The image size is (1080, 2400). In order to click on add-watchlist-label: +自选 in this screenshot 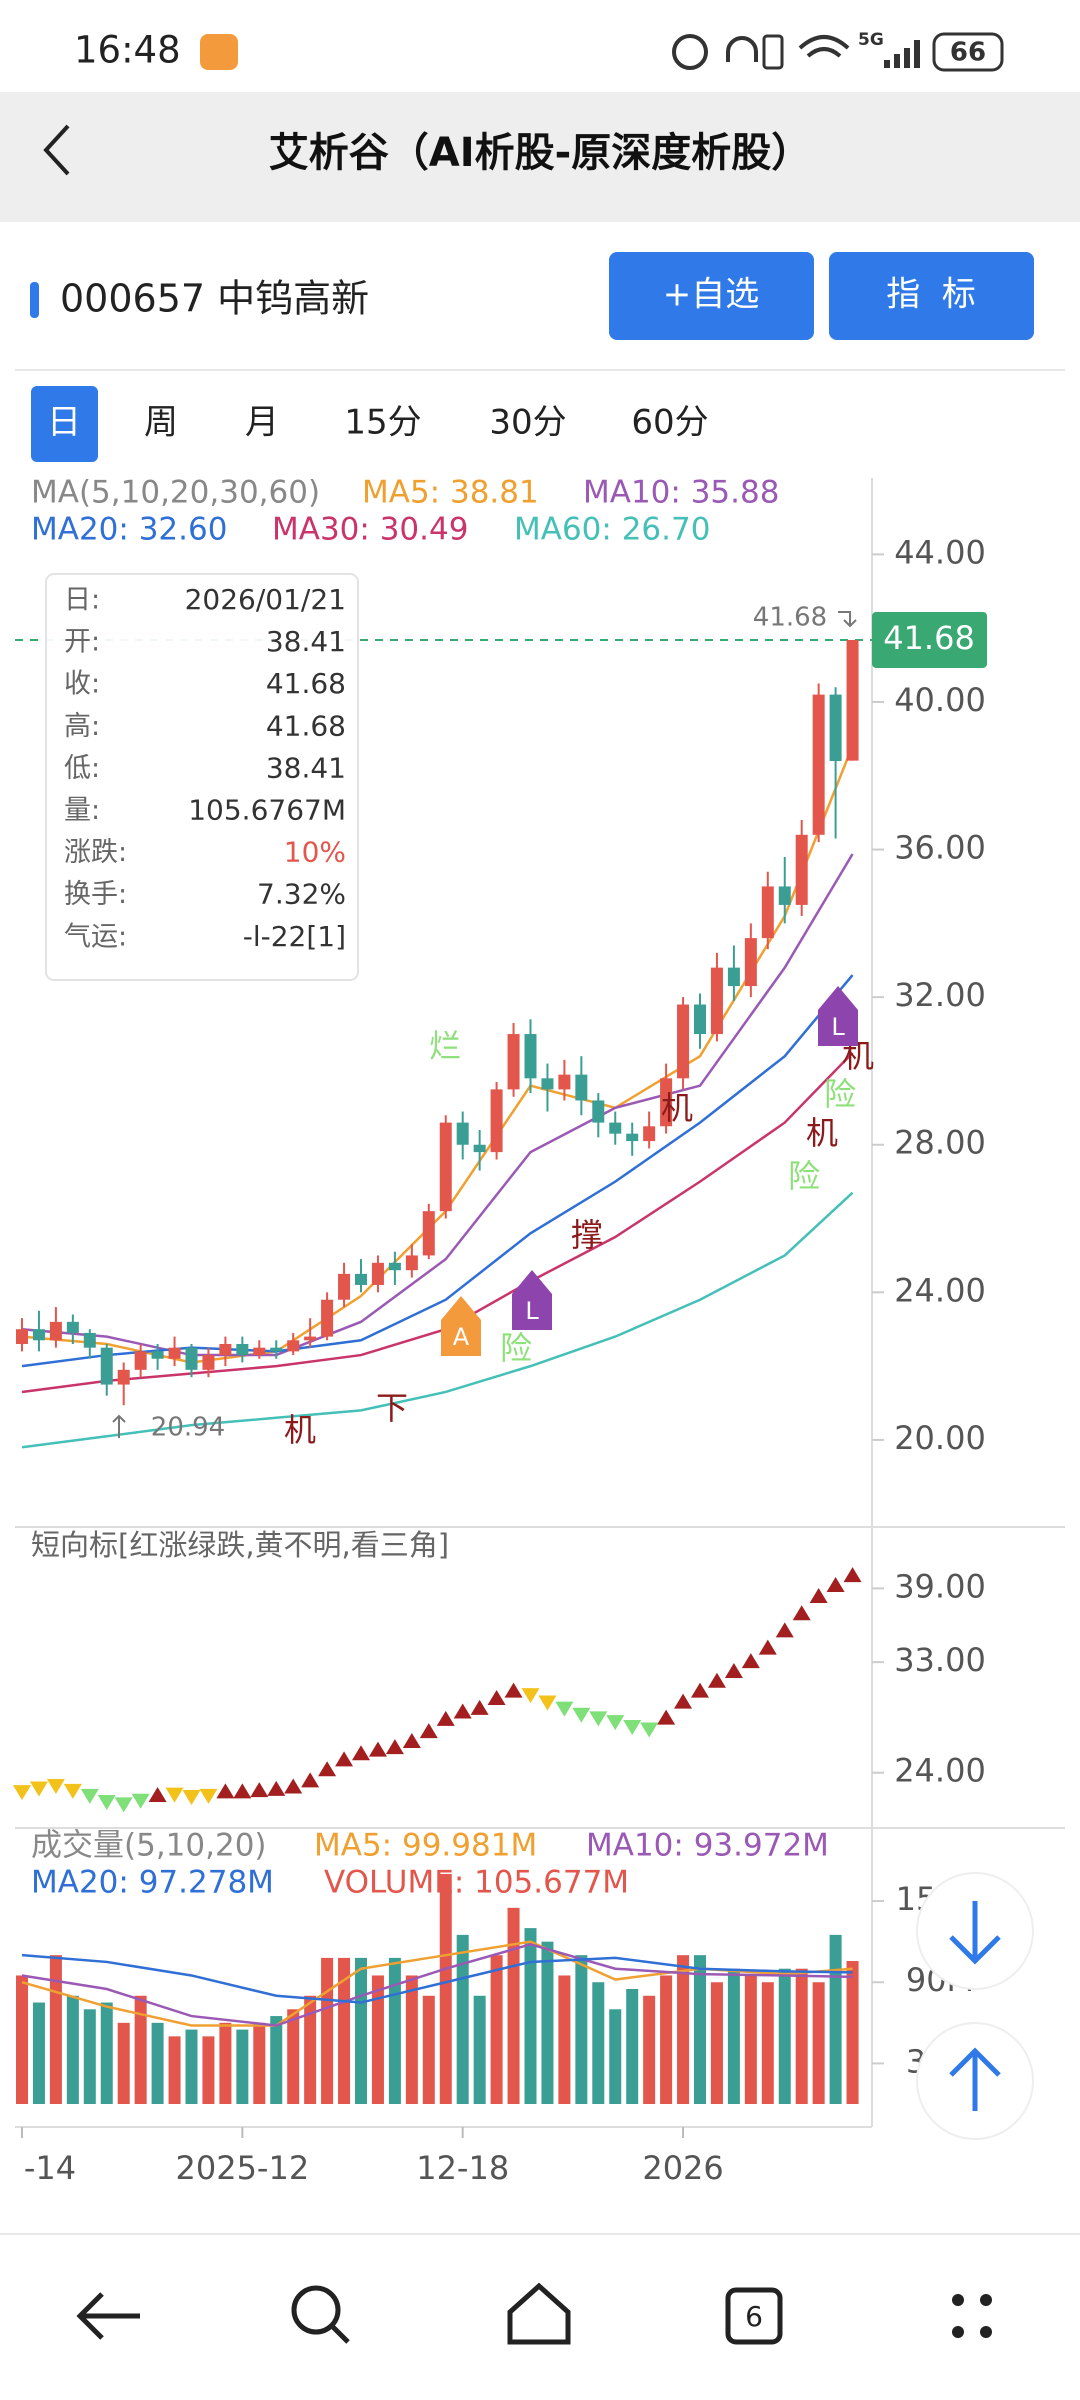, I will do `click(711, 295)`.